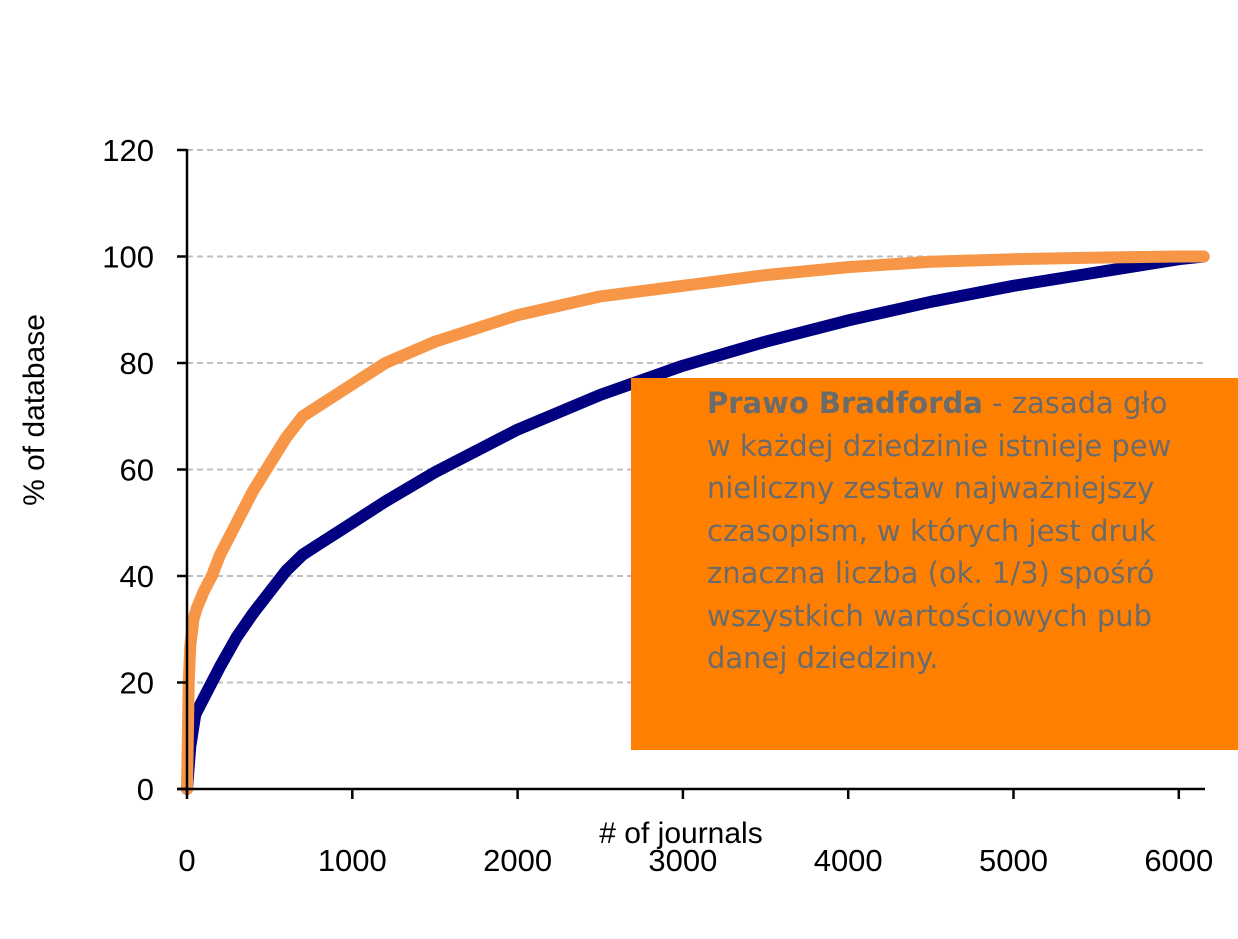  I want to click on y-tick-label-40: 40, so click(137, 576).